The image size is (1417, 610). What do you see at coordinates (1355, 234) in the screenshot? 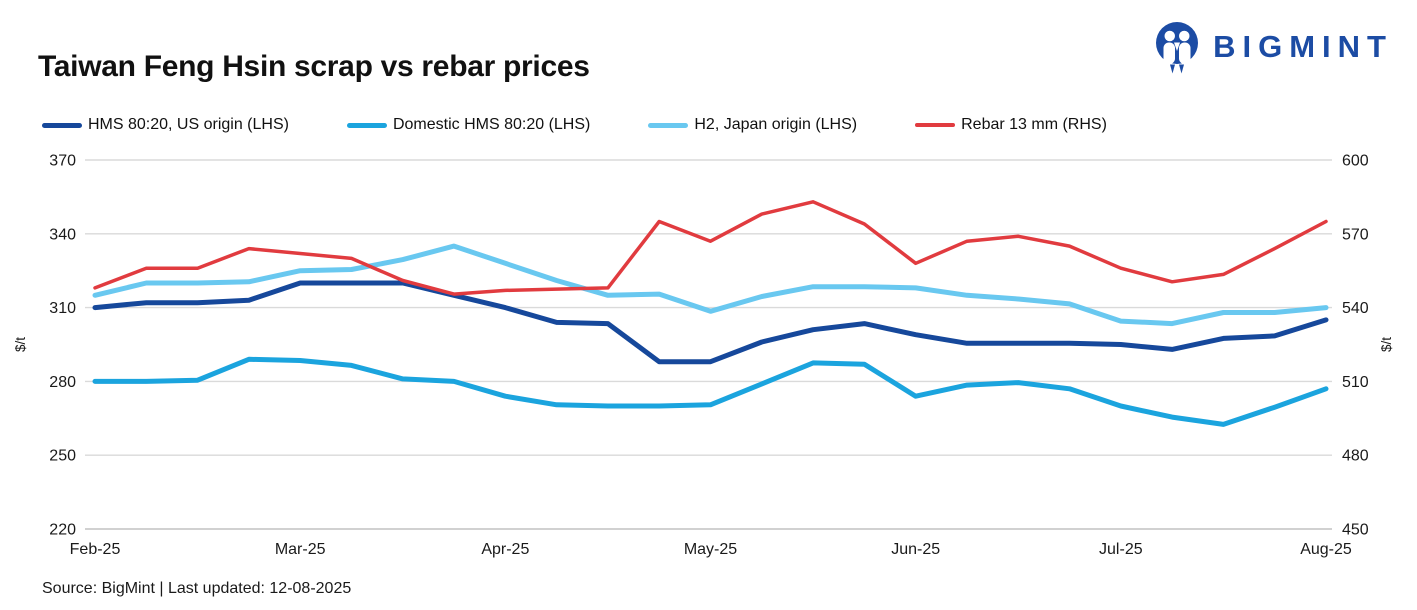
I see `right-axis-tick: 570` at bounding box center [1355, 234].